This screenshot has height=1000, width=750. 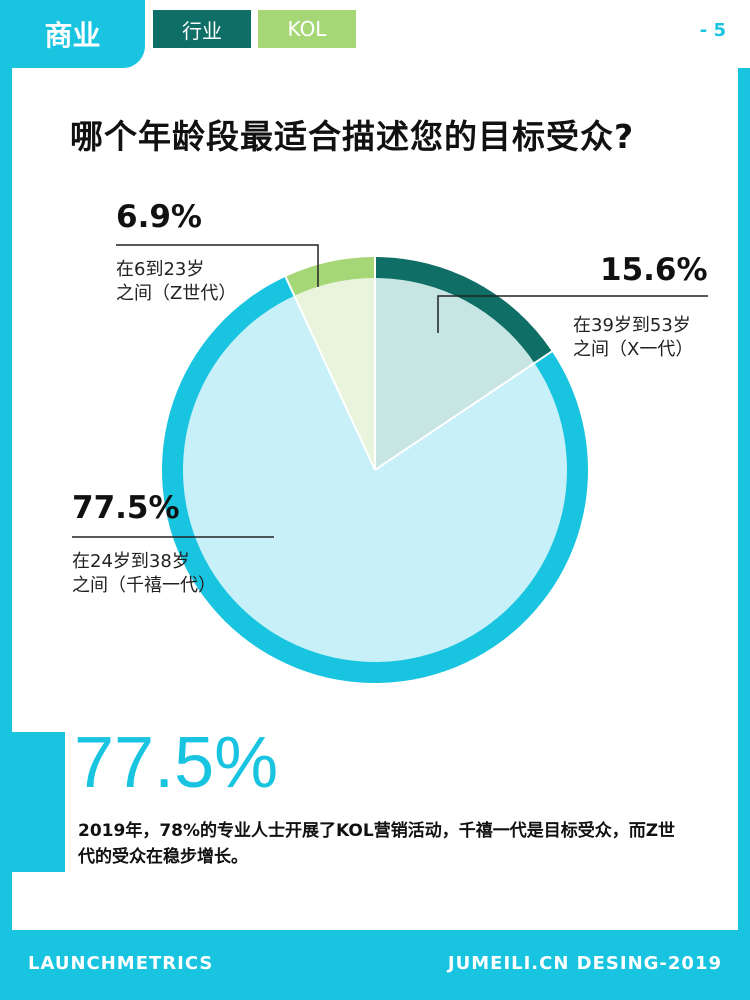 I want to click on top-bar: 商业 行业 KOL - 5, so click(x=375, y=34).